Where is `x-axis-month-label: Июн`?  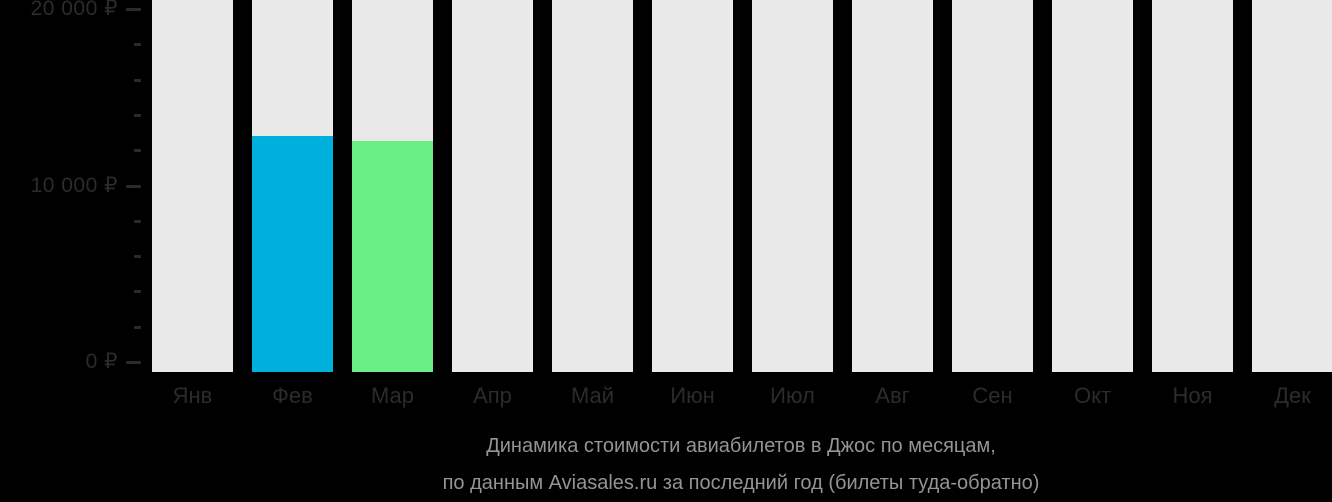 x-axis-month-label: Июн is located at coordinates (692, 395).